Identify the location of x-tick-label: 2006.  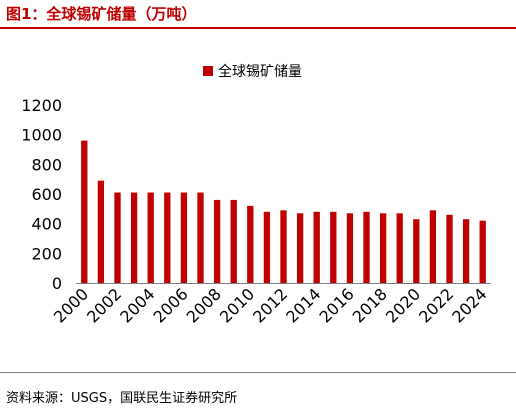
(171, 305).